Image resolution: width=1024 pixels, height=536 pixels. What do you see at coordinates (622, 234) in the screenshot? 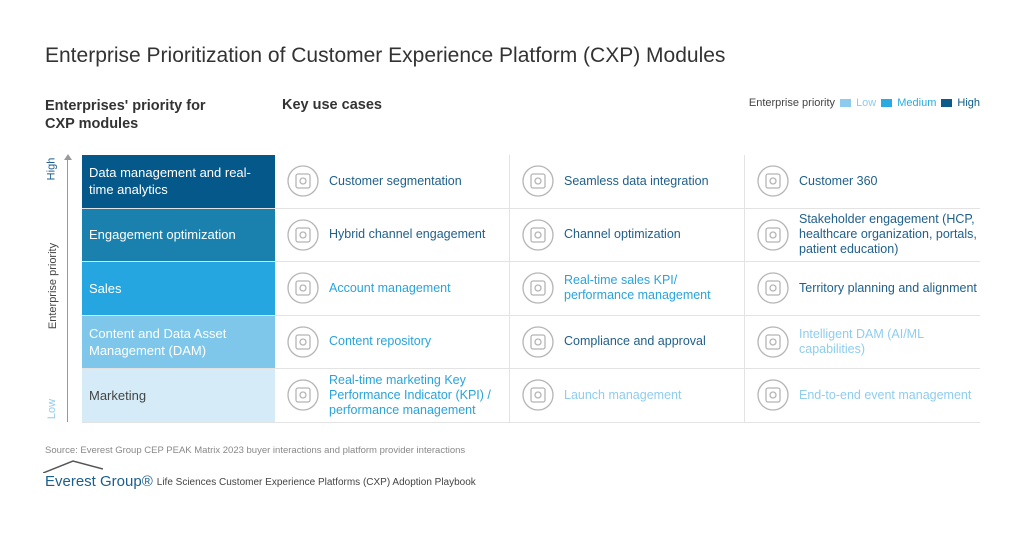
I see `use-case-label: Channel optimization` at bounding box center [622, 234].